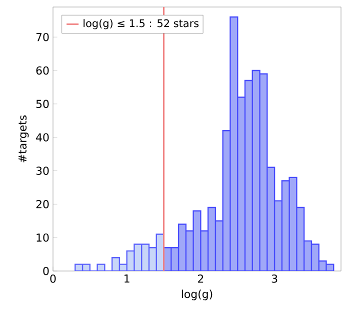 The image size is (354, 322). Describe the element at coordinates (141, 24) in the screenshot. I see `ref-line-label: log(g) ≤ 1.5 : 52 stars` at that location.